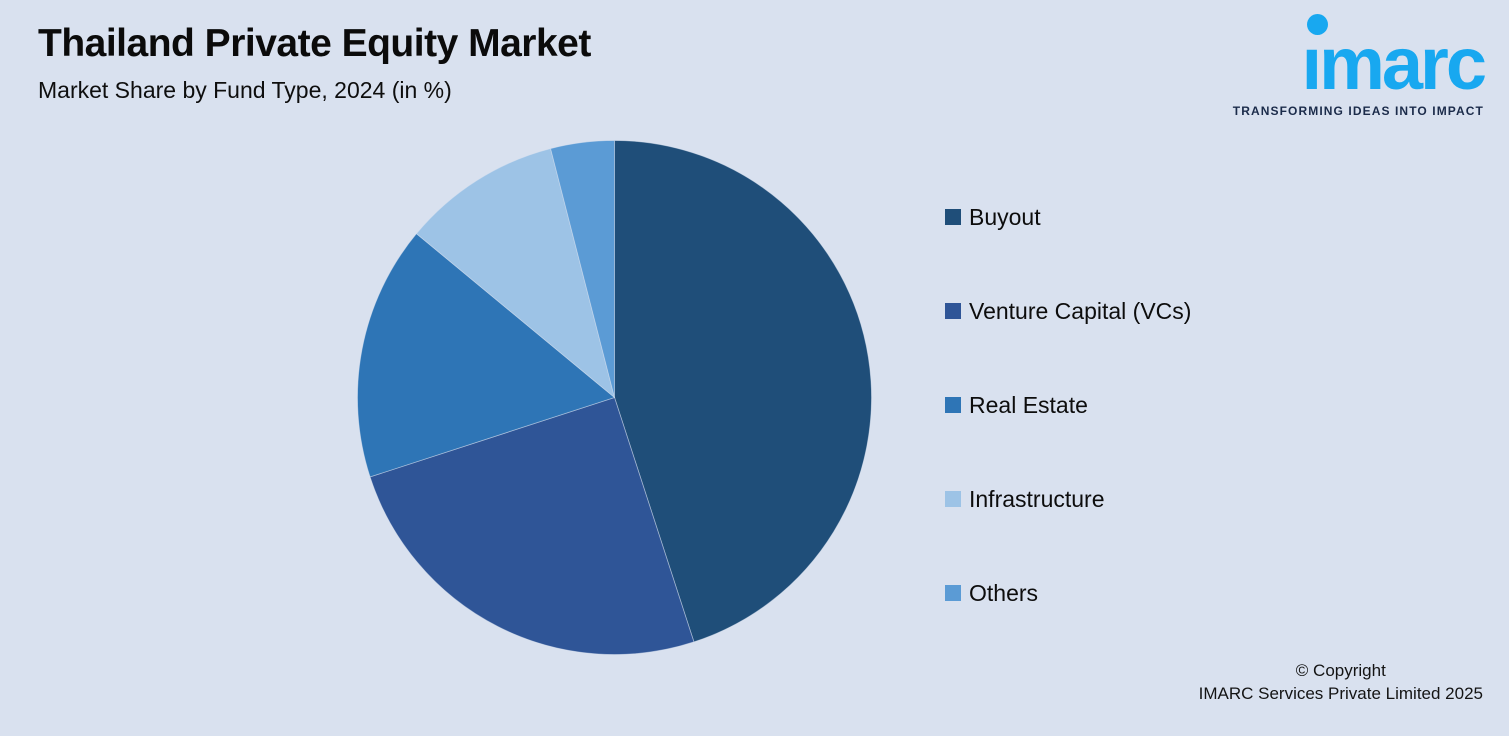  I want to click on legend-label: Buyout, so click(1005, 216).